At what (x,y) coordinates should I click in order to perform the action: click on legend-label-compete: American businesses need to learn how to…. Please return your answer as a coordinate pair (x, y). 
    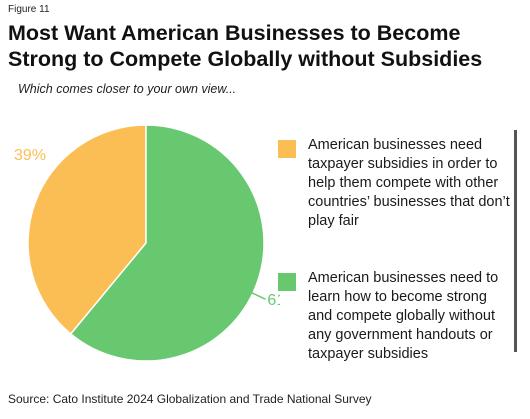
    Looking at the image, I should click on (403, 316).